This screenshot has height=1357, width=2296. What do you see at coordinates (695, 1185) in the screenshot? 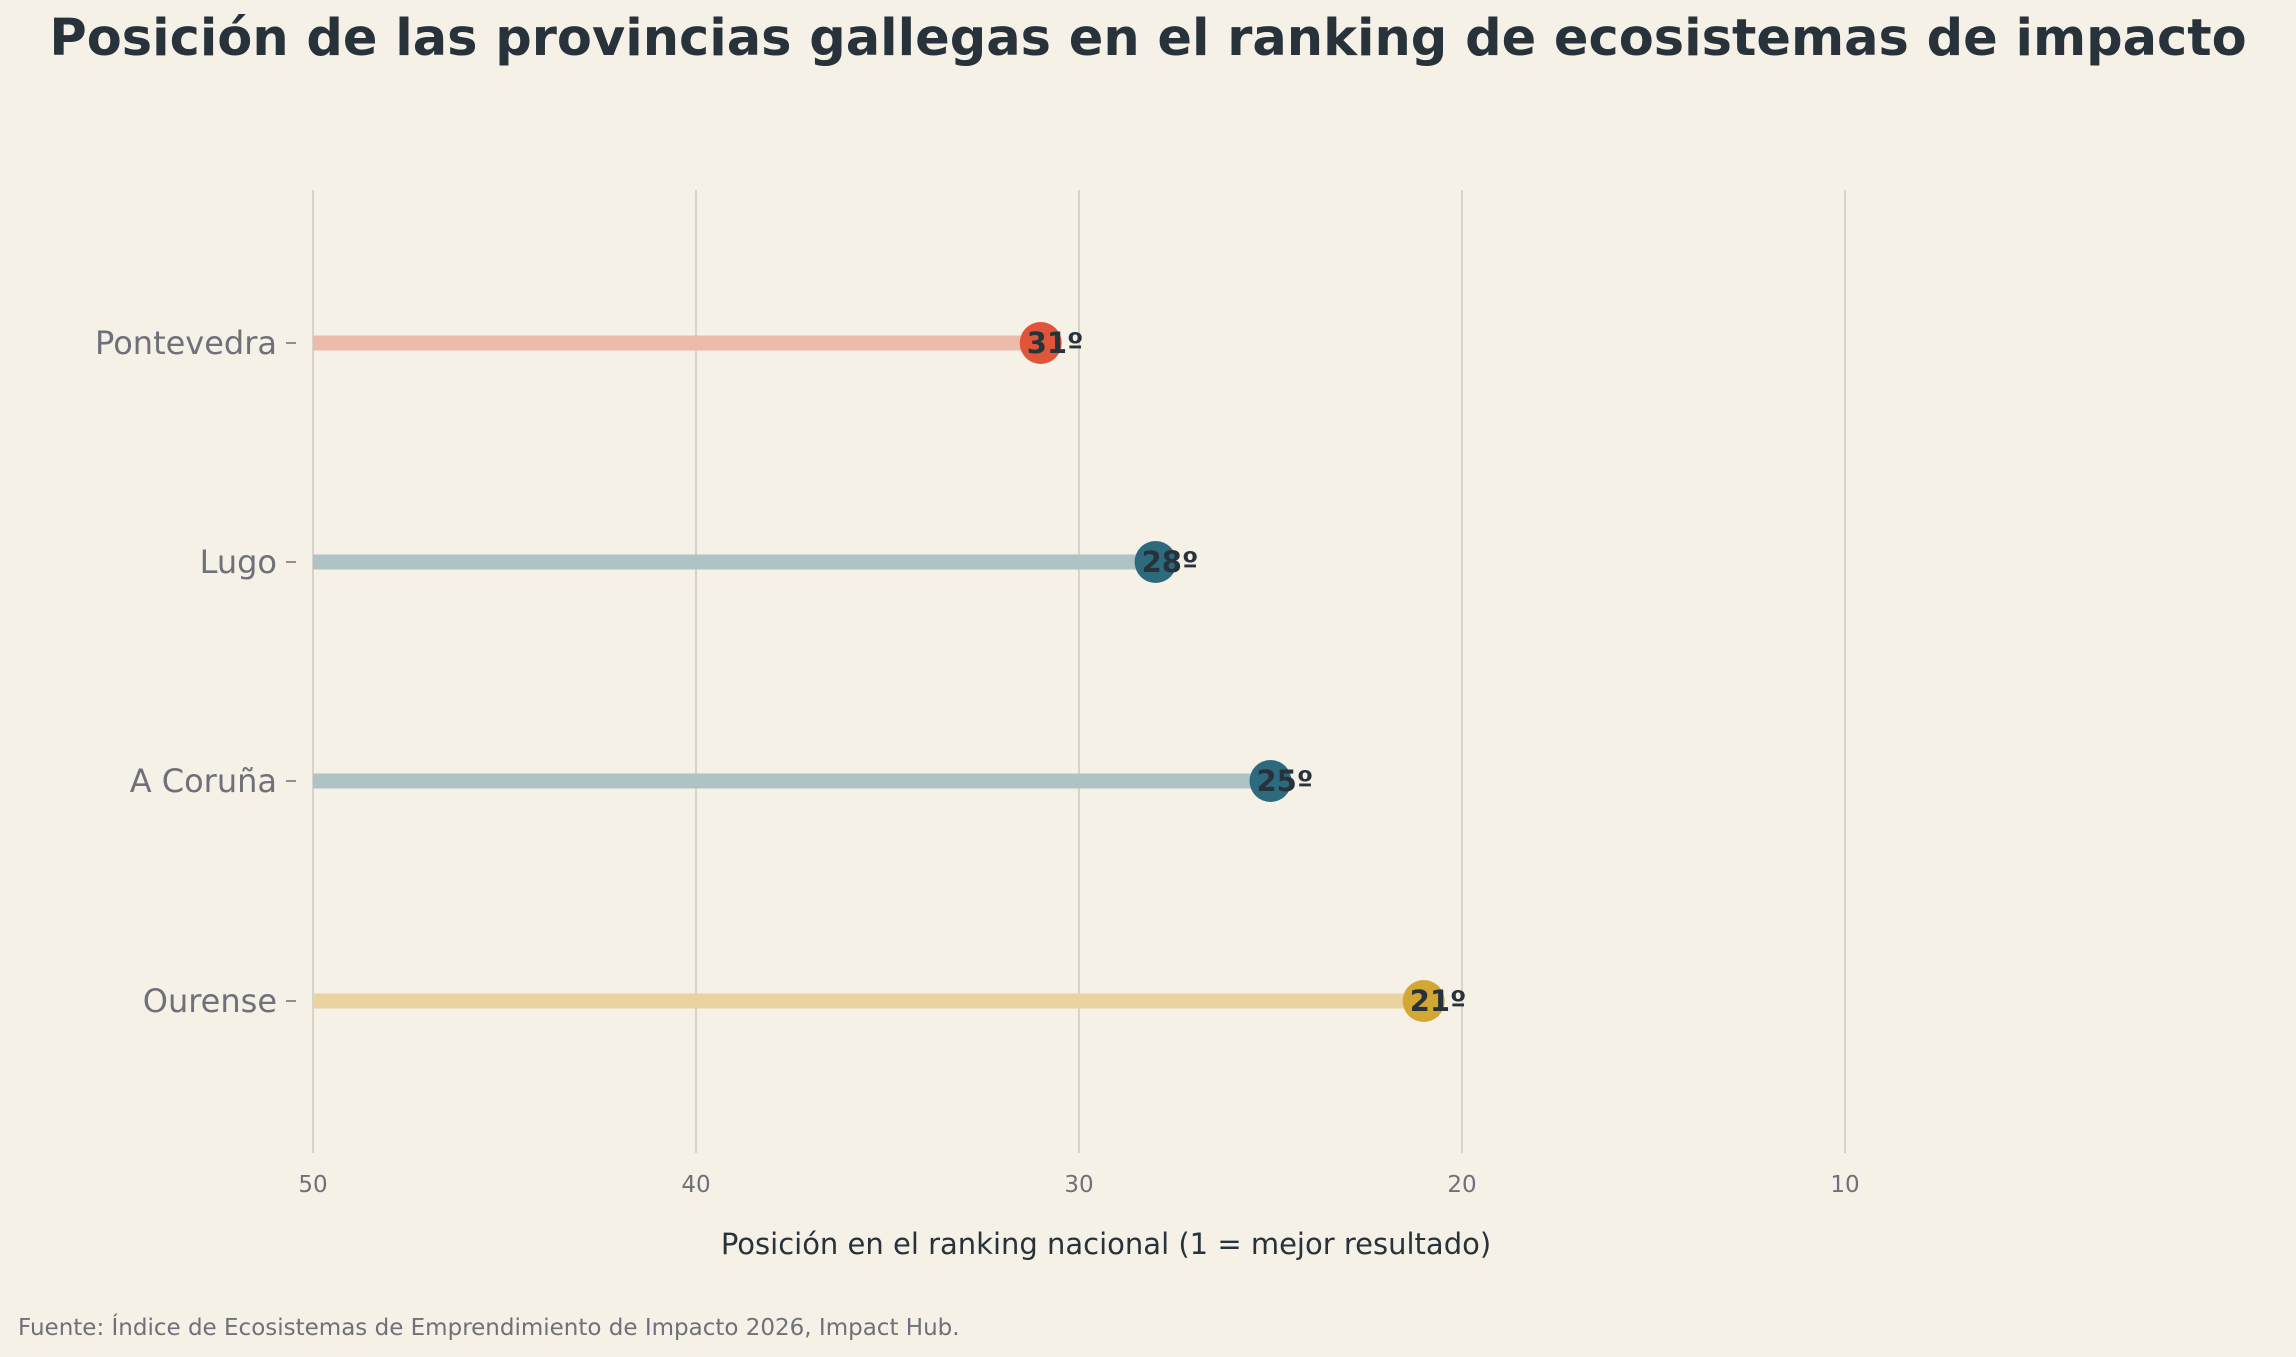
I see `x-tick-label: 40` at bounding box center [695, 1185].